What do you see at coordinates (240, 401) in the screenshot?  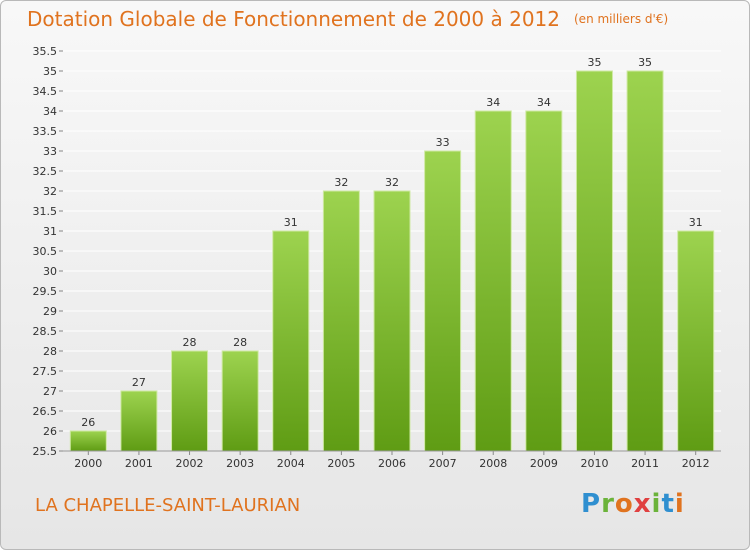 I see `bar-2003` at bounding box center [240, 401].